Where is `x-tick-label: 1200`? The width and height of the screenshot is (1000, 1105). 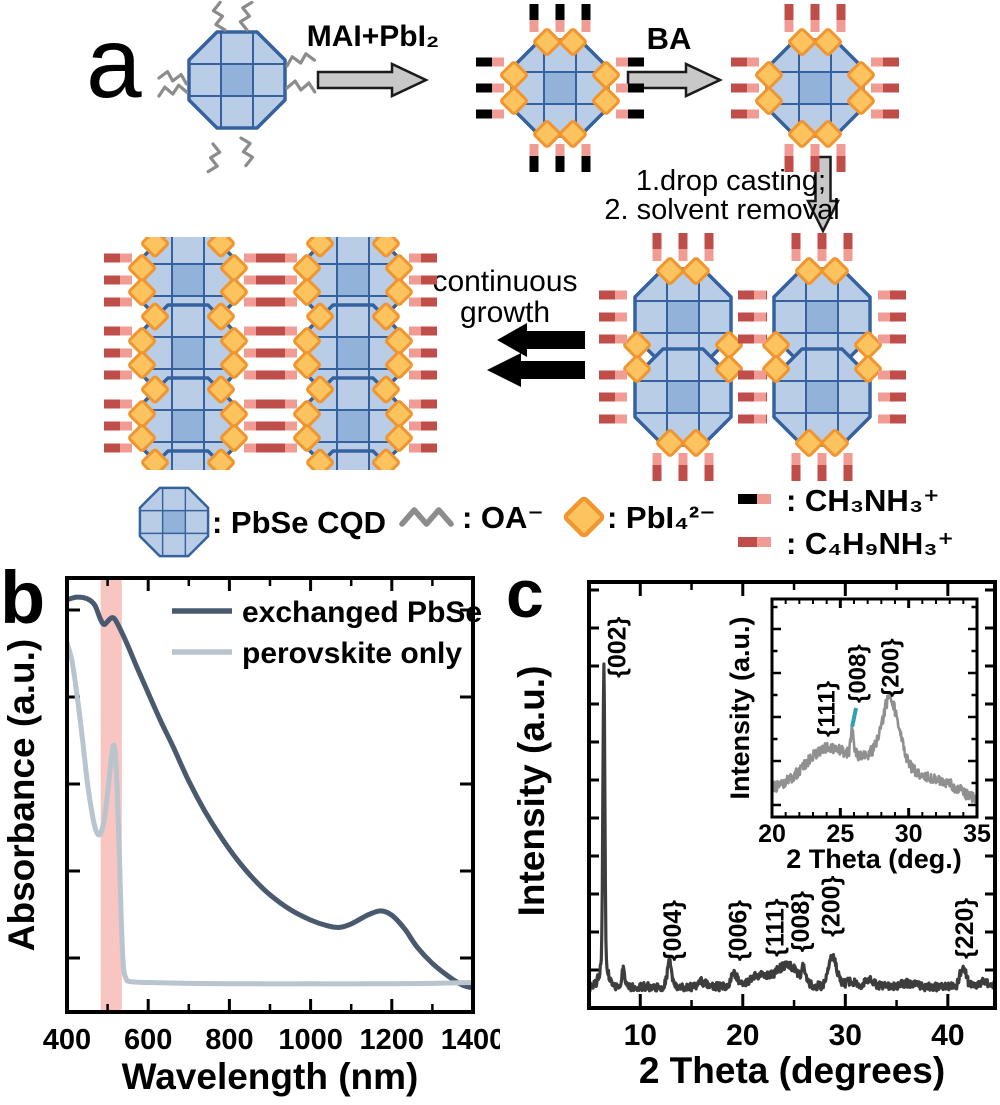 x-tick-label: 1200 is located at coordinates (392, 1040).